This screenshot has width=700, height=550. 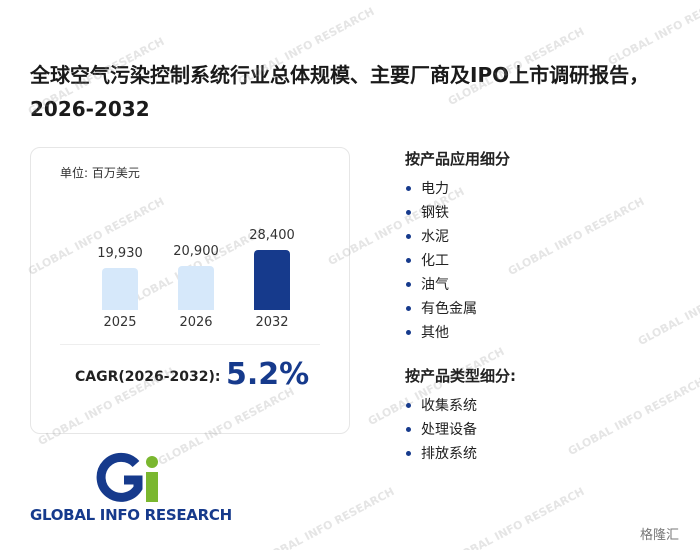 I want to click on value-label: 28,400, so click(x=272, y=235).